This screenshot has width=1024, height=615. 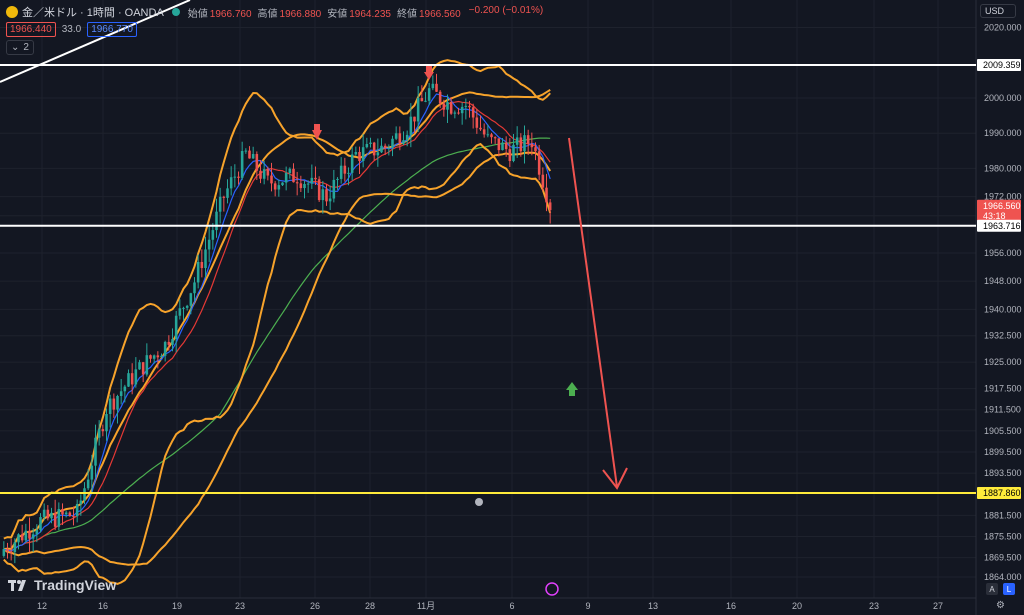 What do you see at coordinates (1003, 558) in the screenshot?
I see `price-tick-label: 1869.500` at bounding box center [1003, 558].